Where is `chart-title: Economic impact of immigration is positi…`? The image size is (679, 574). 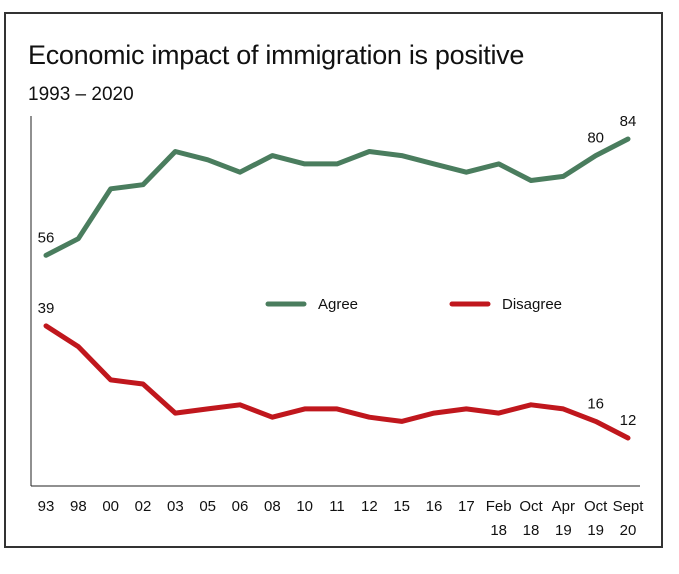
chart-title: Economic impact of immigration is positi… is located at coordinates (276, 55).